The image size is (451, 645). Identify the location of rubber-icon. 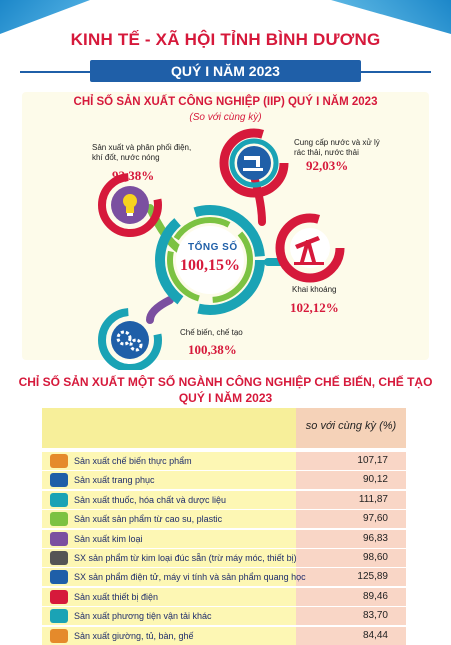
(59, 519).